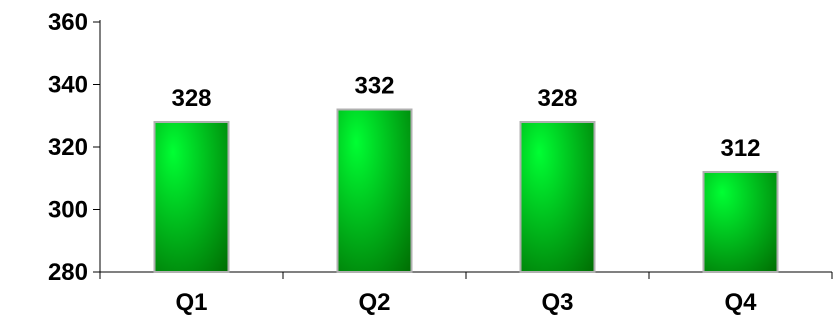 This screenshot has height=327, width=837. Describe the element at coordinates (68, 85) in the screenshot. I see `y-tick-label: 340` at that location.